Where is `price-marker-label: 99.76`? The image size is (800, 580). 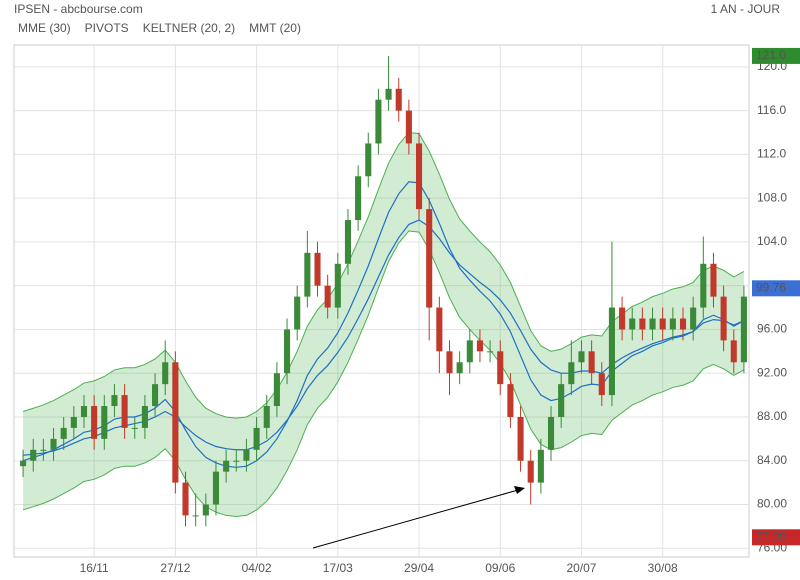 price-marker-label: 99.76 is located at coordinates (771, 287).